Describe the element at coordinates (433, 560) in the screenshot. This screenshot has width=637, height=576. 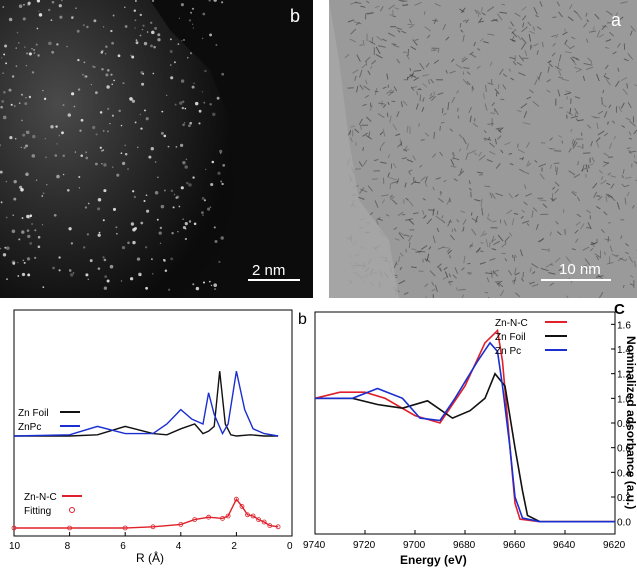
I see `plot-c-xlabel: Energy (eV)` at that location.